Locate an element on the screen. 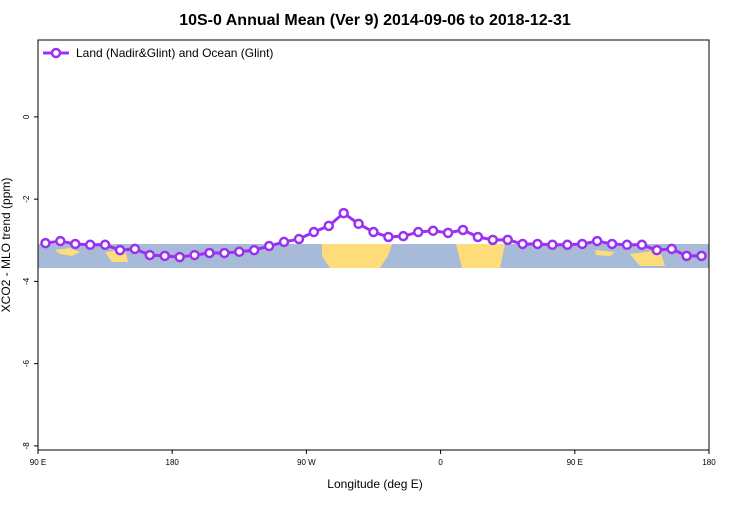  y-tick-label: -4 is located at coordinates (26, 281).